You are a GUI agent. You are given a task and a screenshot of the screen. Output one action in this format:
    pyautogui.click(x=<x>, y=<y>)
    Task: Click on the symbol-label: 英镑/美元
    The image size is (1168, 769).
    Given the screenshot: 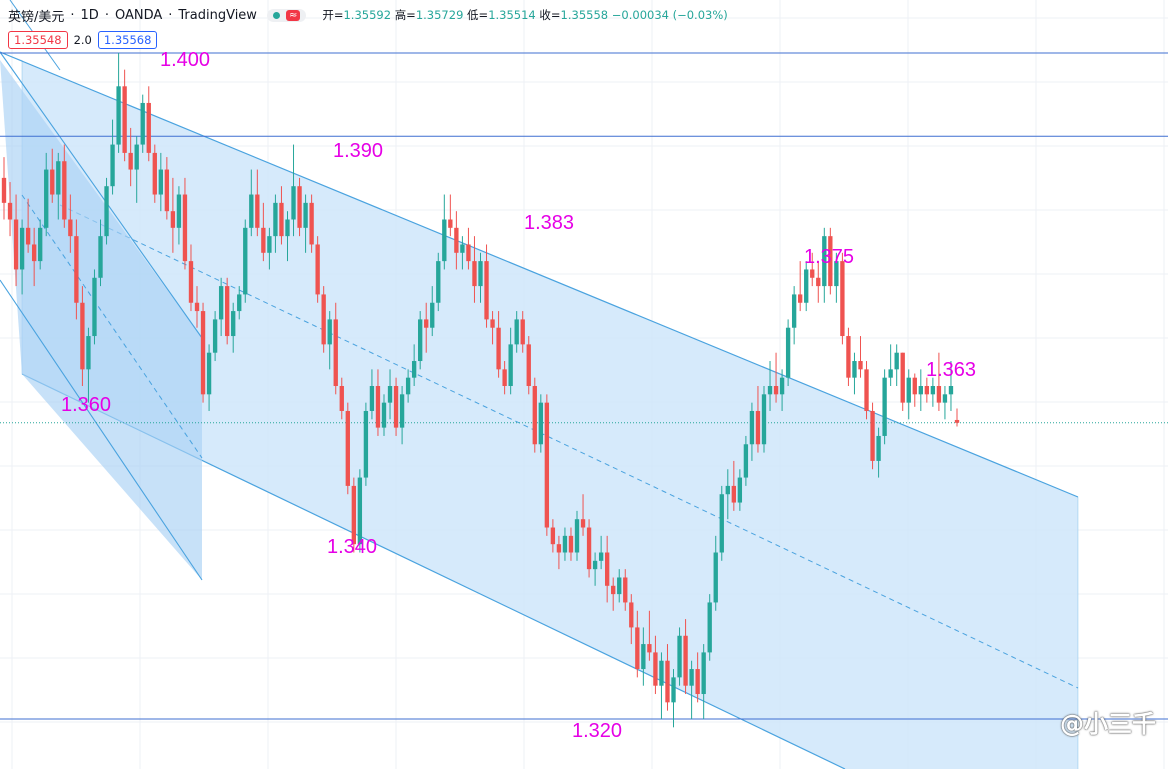 What is the action you would take?
    pyautogui.click(x=36, y=17)
    